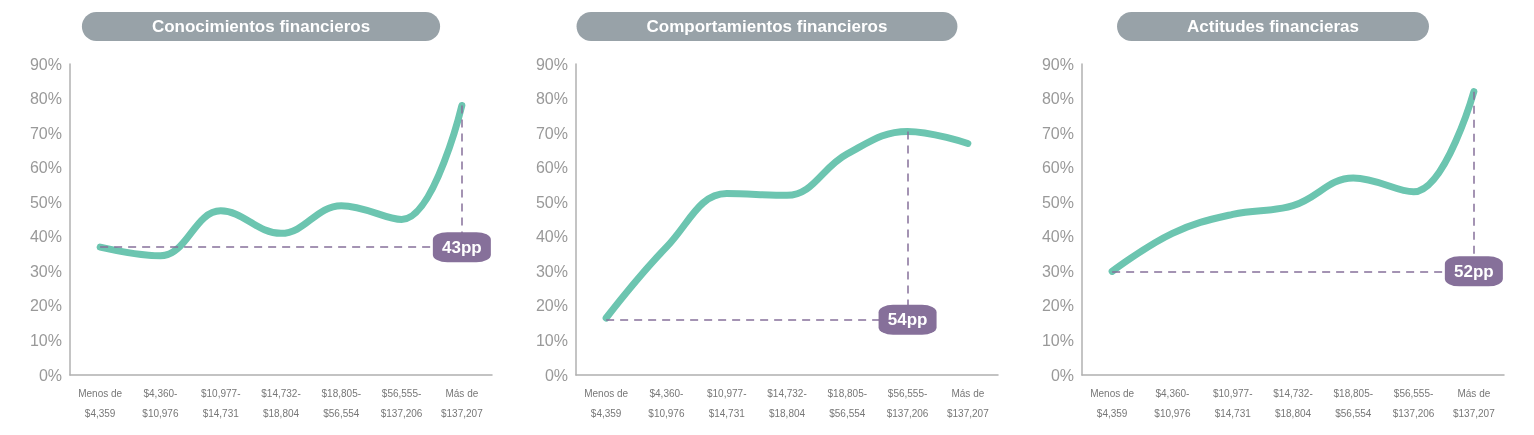  What do you see at coordinates (1474, 271) in the screenshot?
I see `ref-line-label: 52pp` at bounding box center [1474, 271].